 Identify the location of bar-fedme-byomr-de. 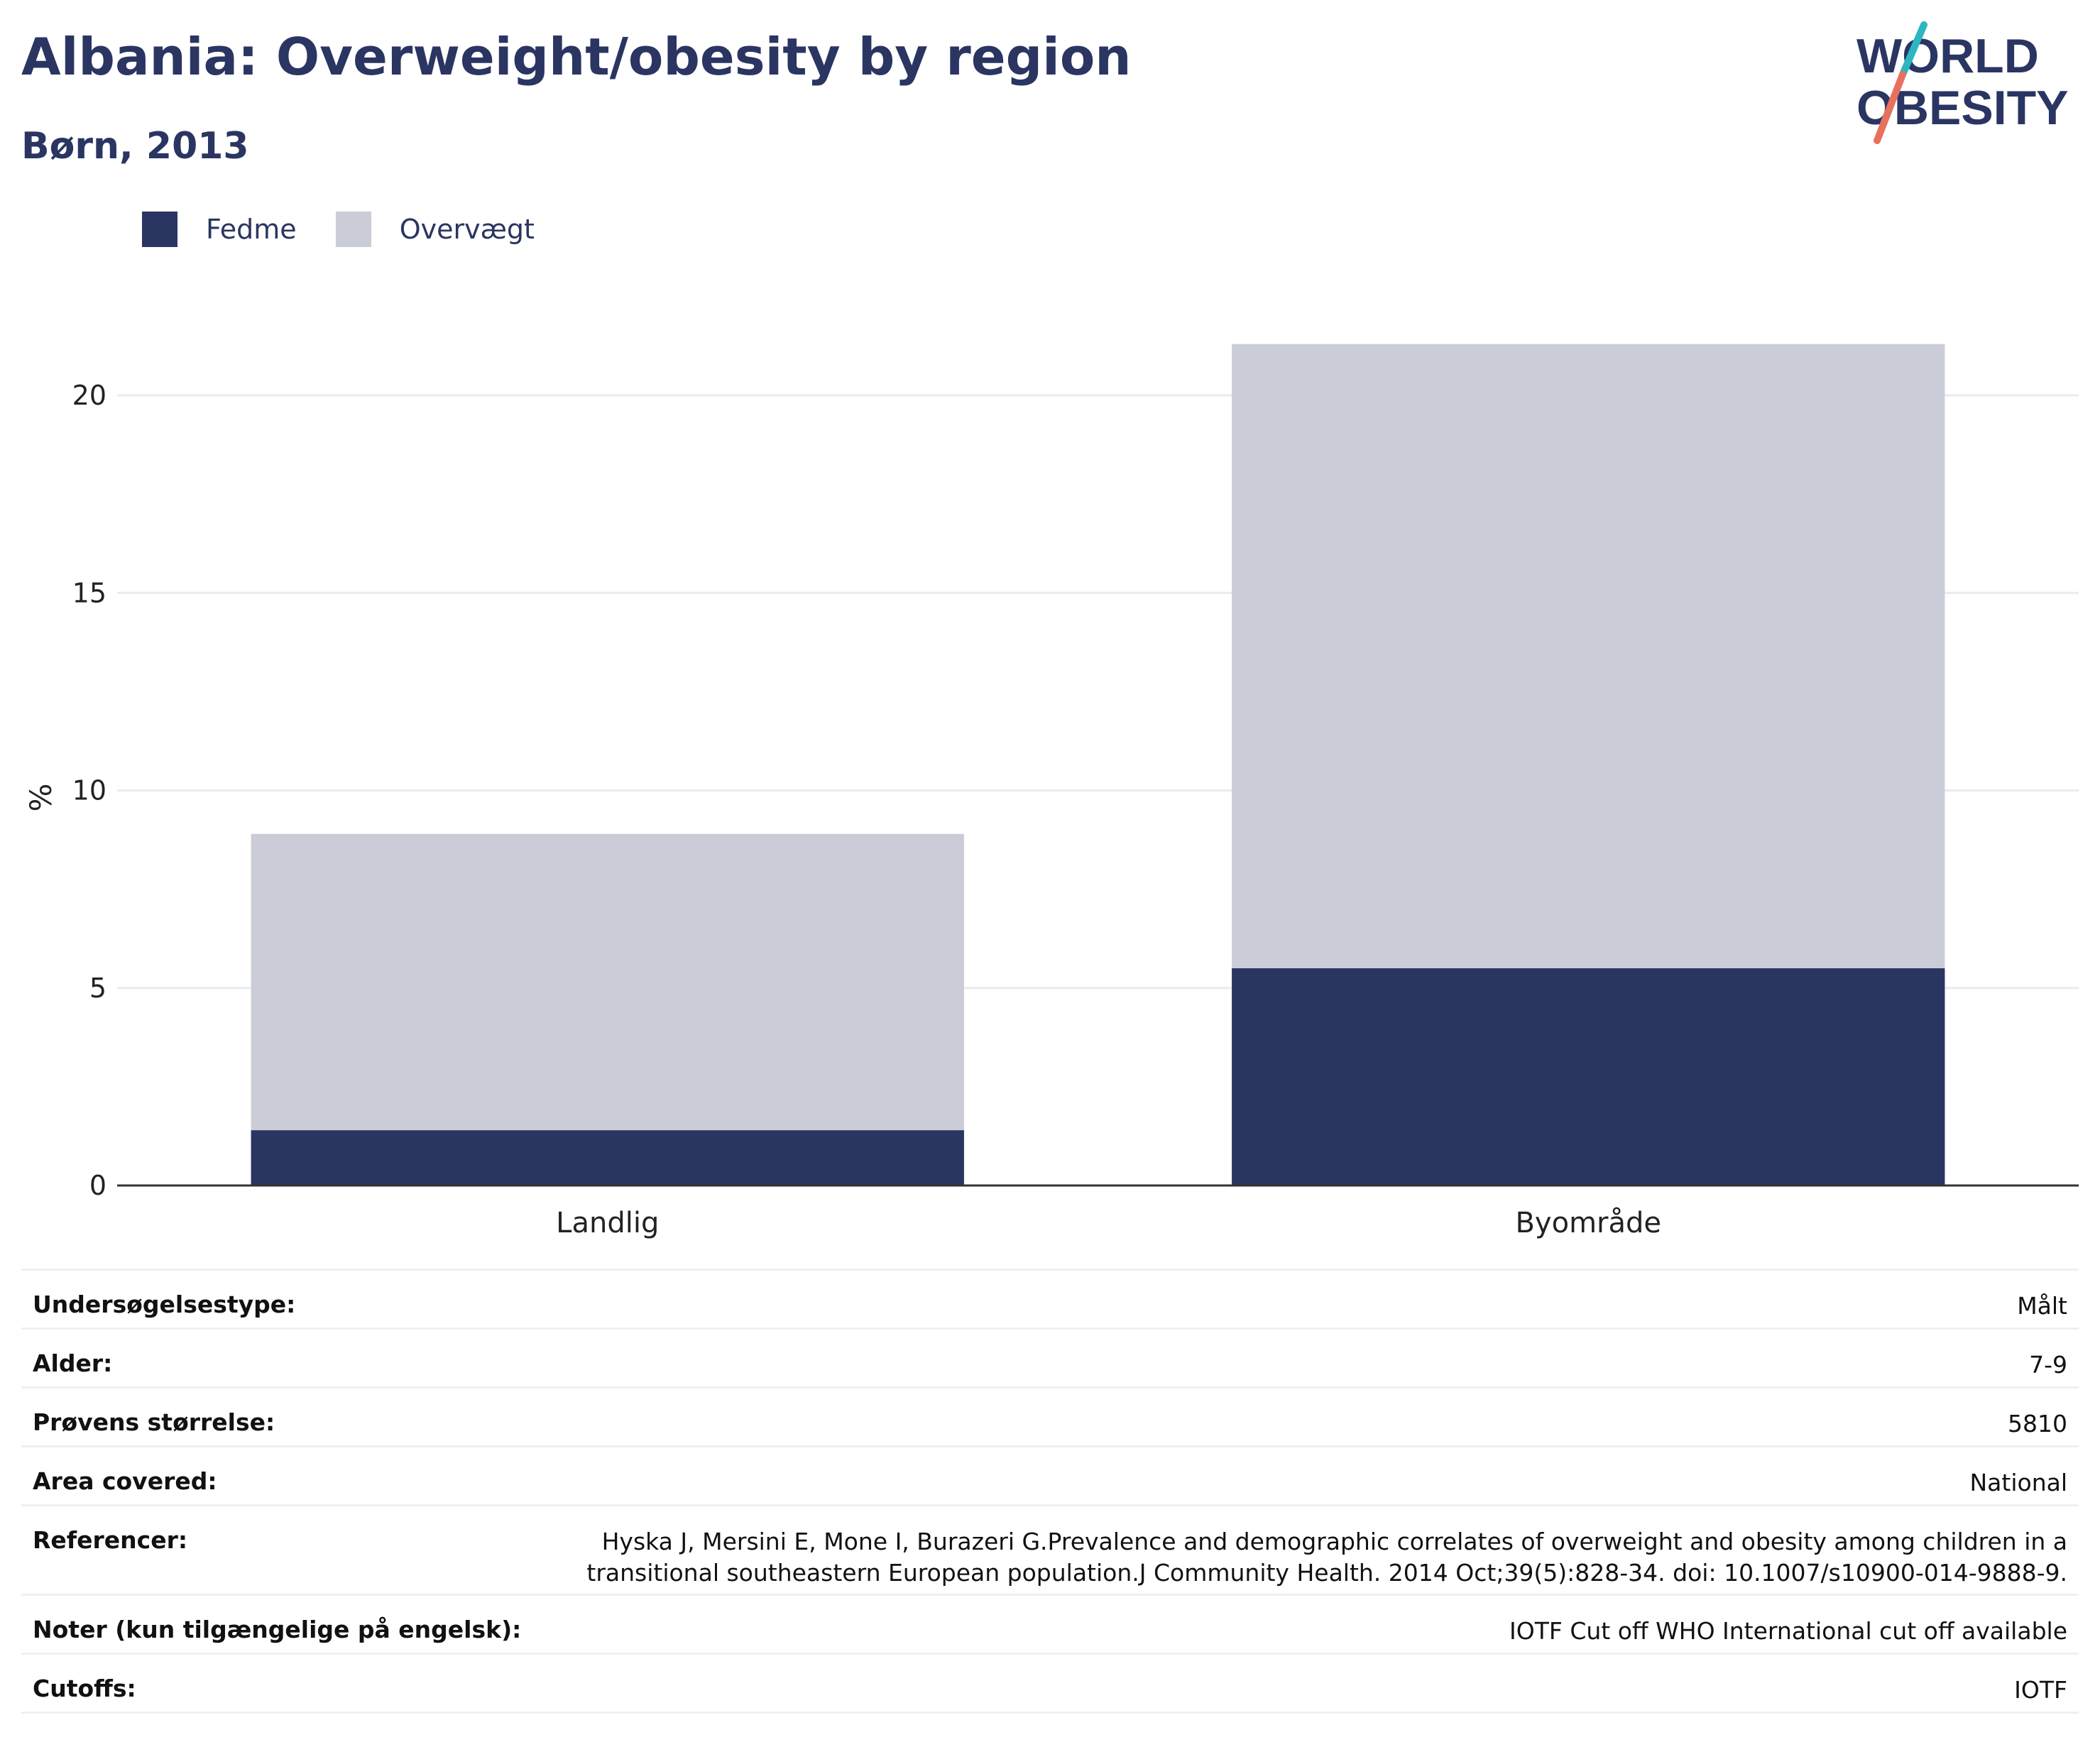
(1588, 1076).